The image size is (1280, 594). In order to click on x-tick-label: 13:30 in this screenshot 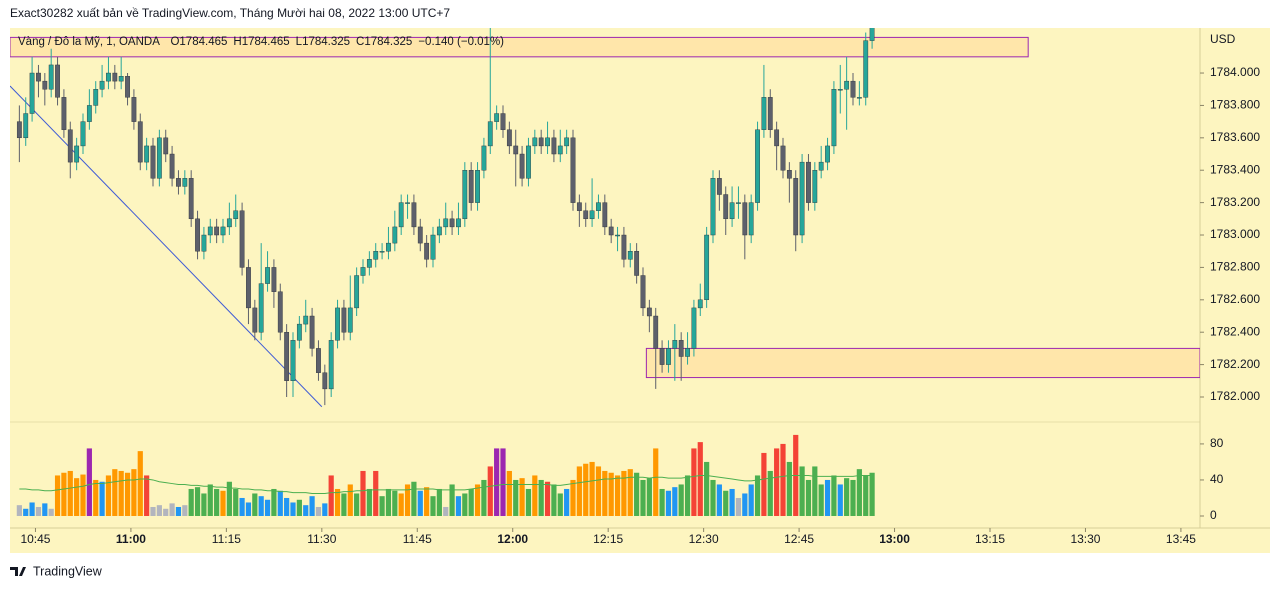, I will do `click(1085, 539)`.